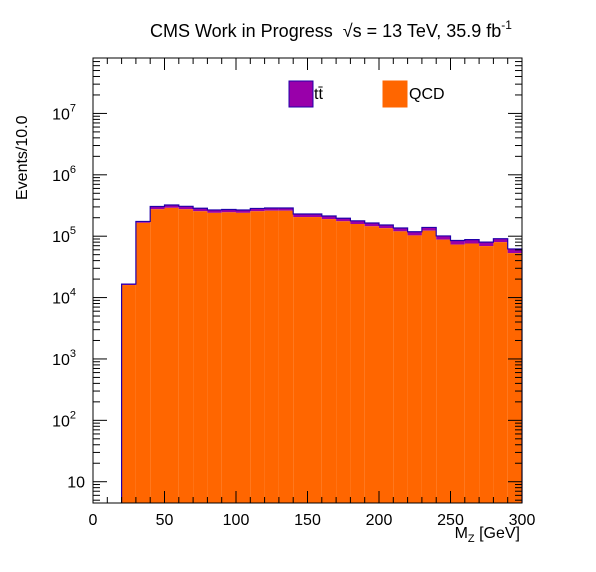  Describe the element at coordinates (450, 520) in the screenshot. I see `x-tick-label: 250` at that location.